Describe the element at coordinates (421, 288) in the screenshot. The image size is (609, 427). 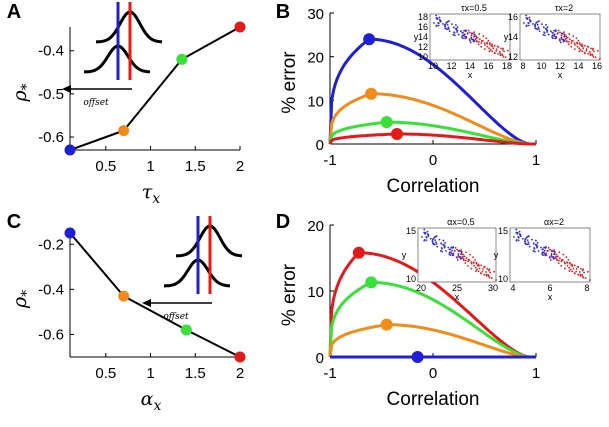
I see `scatter-inset-1-x-tick: 20` at that location.